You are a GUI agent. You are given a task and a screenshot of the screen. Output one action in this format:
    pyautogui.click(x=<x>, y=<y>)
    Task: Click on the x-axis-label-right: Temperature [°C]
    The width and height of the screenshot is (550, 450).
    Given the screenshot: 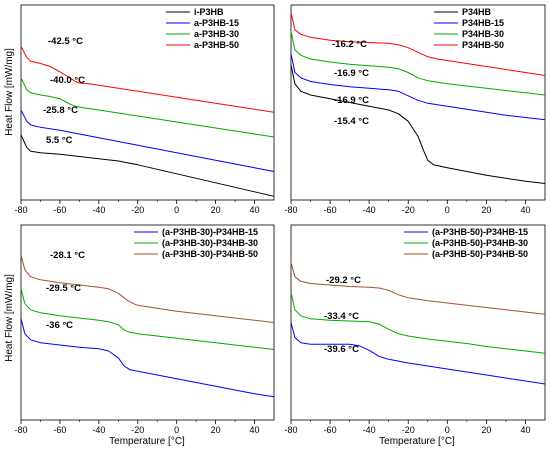 What is the action you would take?
    pyautogui.click(x=417, y=441)
    